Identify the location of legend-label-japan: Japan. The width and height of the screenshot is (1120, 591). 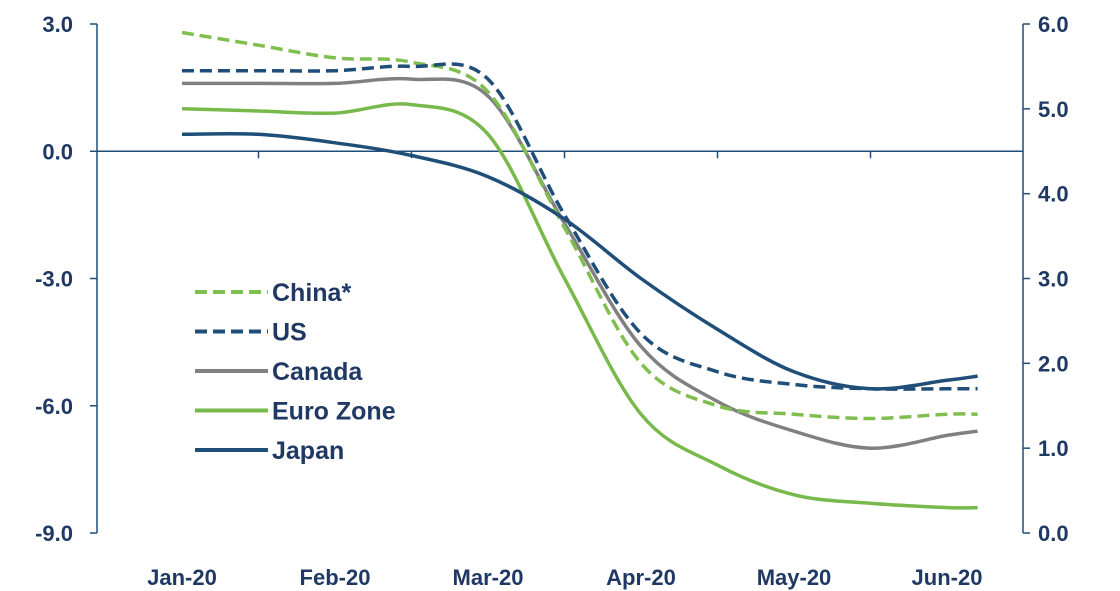
(308, 451).